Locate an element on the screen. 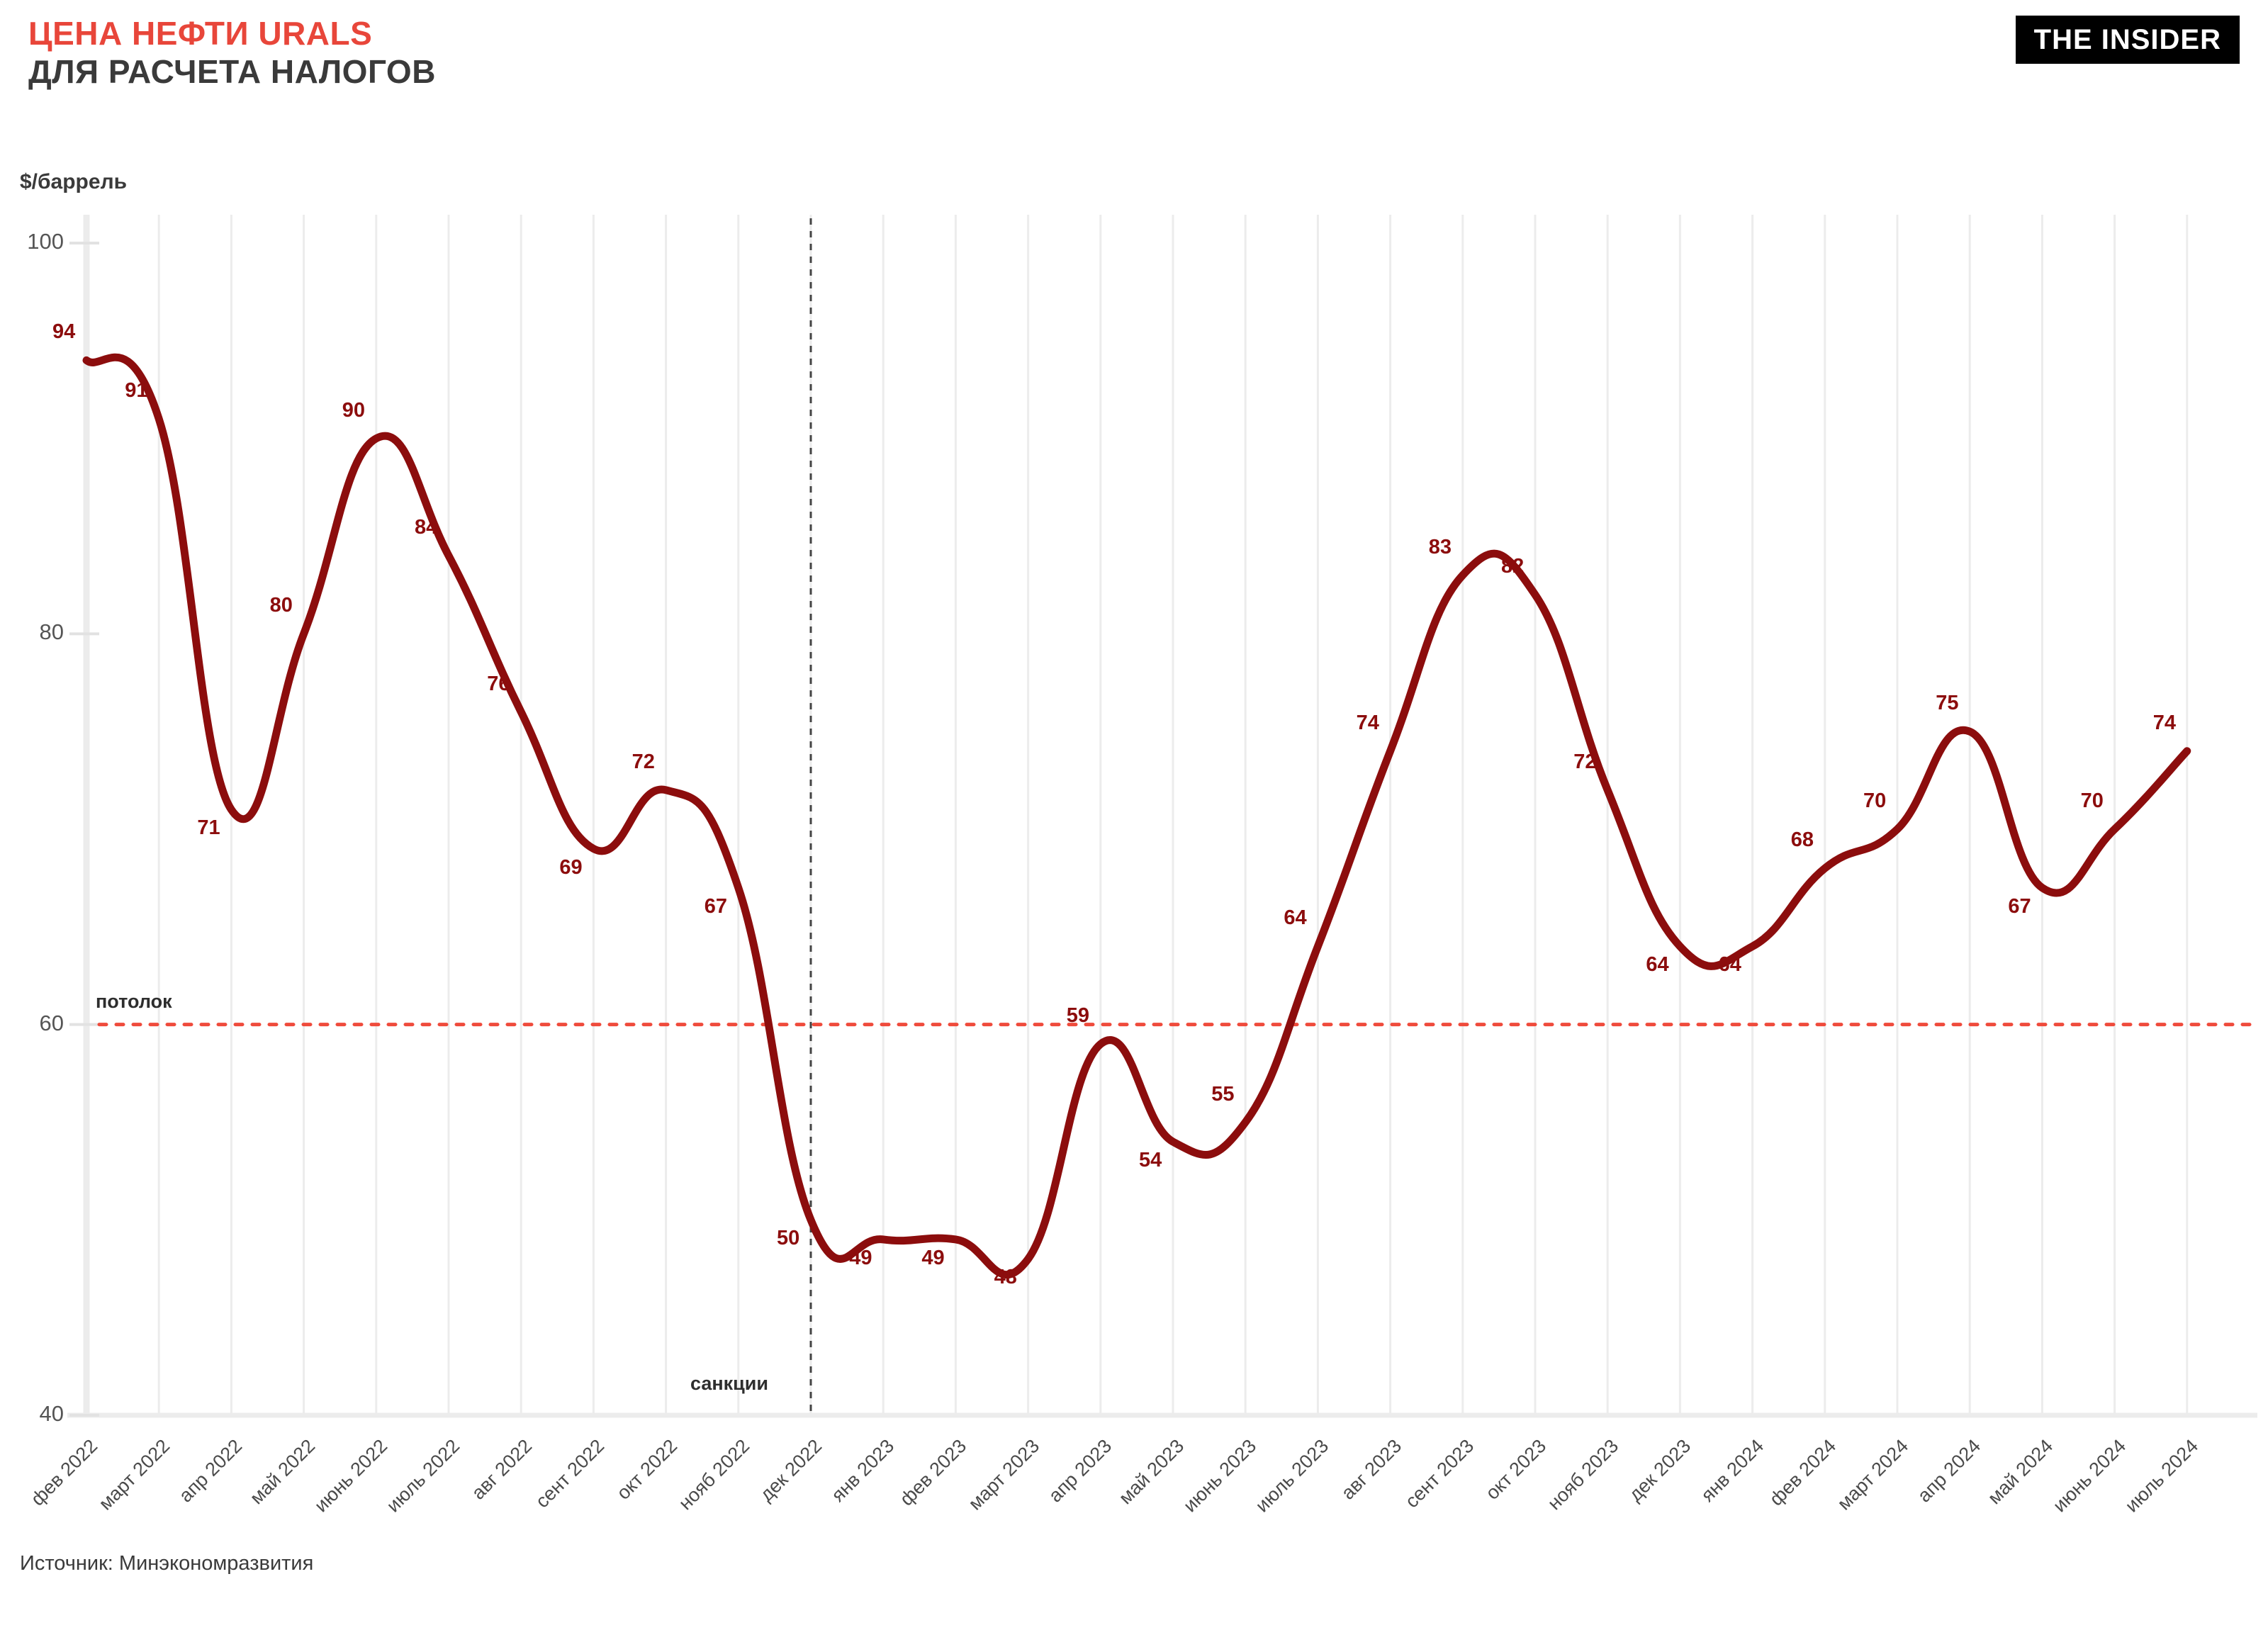 The width and height of the screenshot is (2268, 1630). x-axis-tick-label: окт 2022 is located at coordinates (646, 1470).